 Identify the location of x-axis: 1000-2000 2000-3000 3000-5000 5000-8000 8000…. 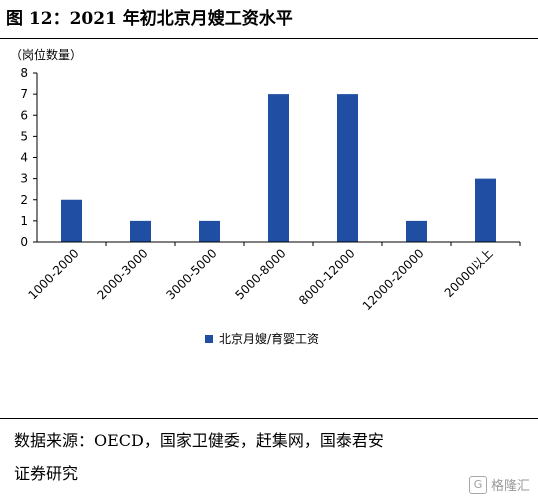
(273, 277).